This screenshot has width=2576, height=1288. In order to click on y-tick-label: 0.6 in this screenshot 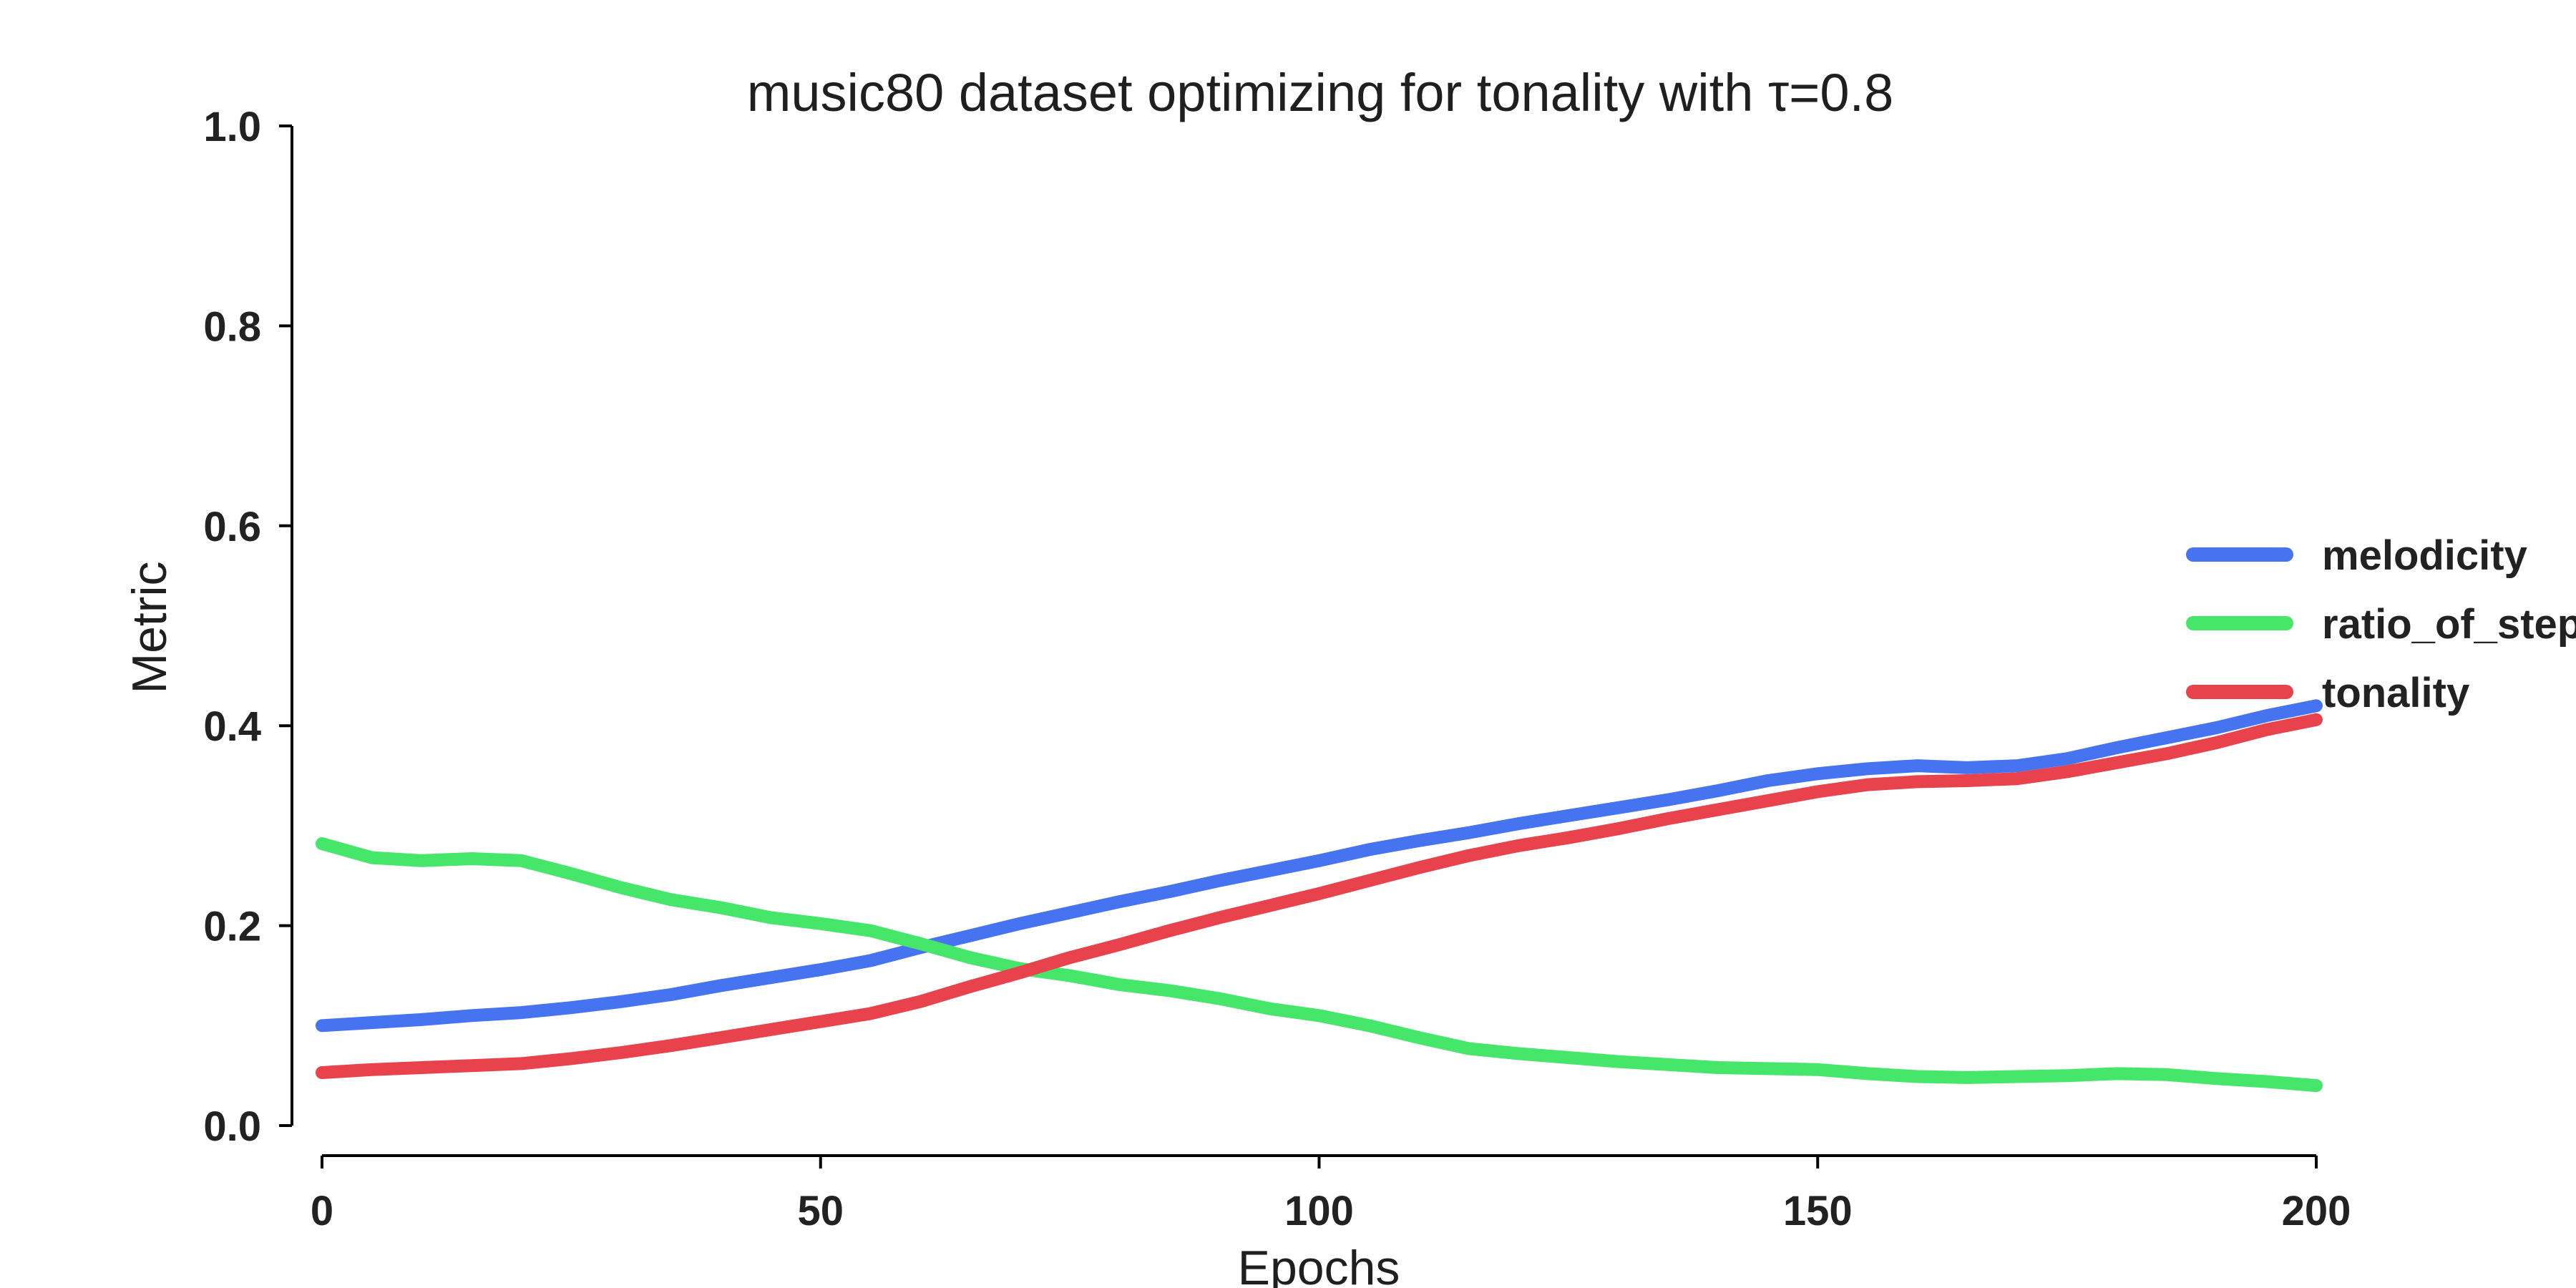, I will do `click(232, 527)`.